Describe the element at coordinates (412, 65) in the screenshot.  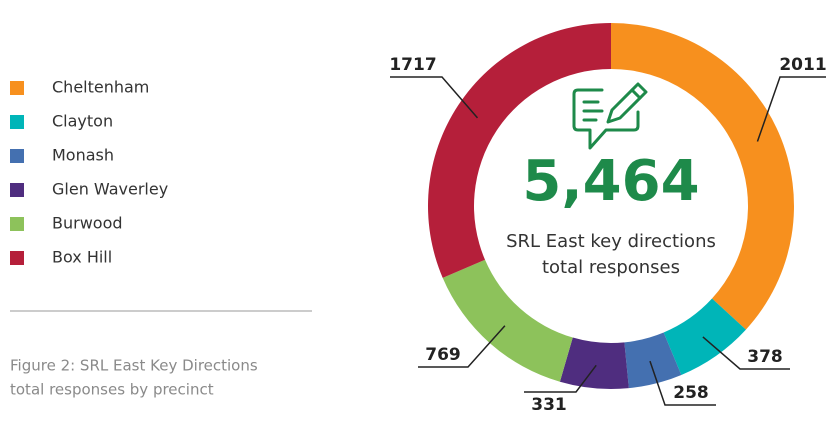
I see `value-label: 1717` at that location.